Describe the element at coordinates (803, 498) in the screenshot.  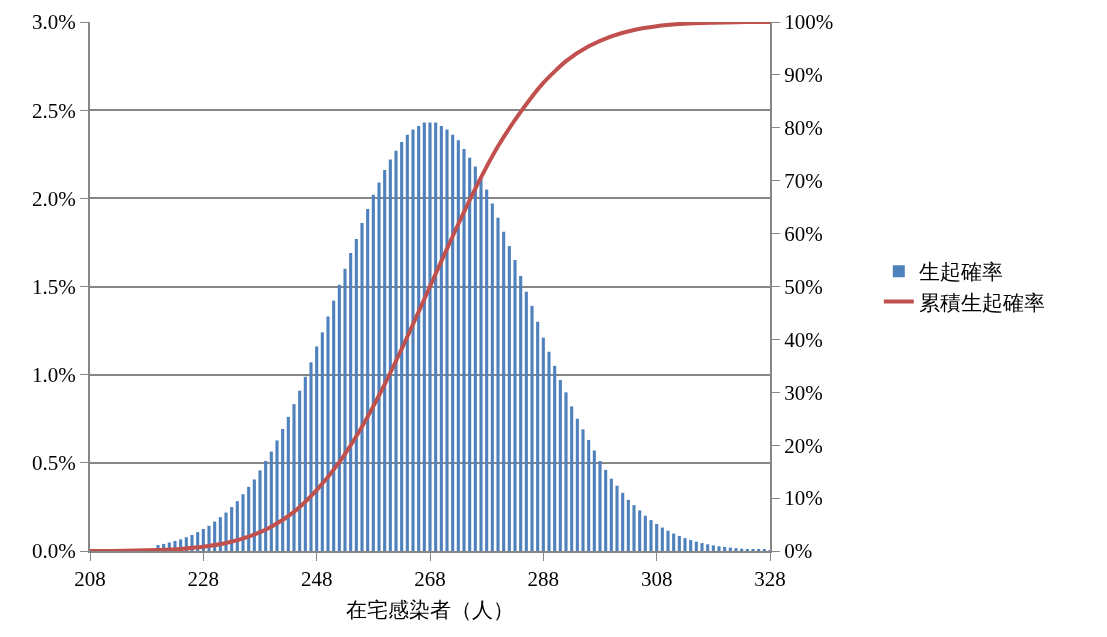
I see `y2-tick-label: 10%` at that location.